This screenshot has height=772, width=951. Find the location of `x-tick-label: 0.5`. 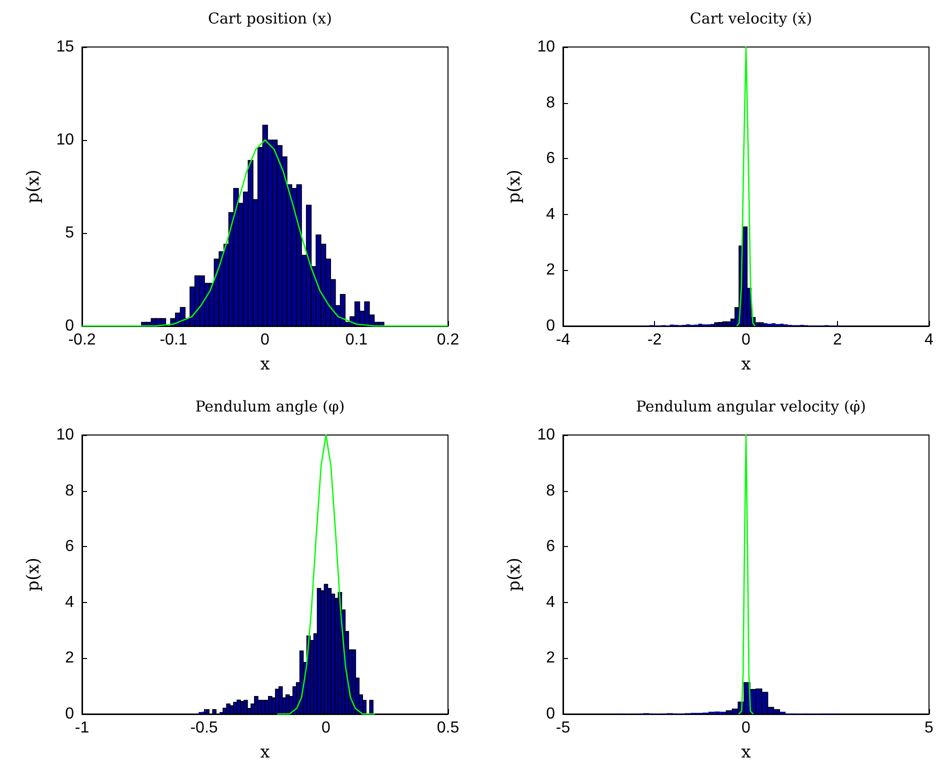

x-tick-label: 0.5 is located at coordinates (448, 728).